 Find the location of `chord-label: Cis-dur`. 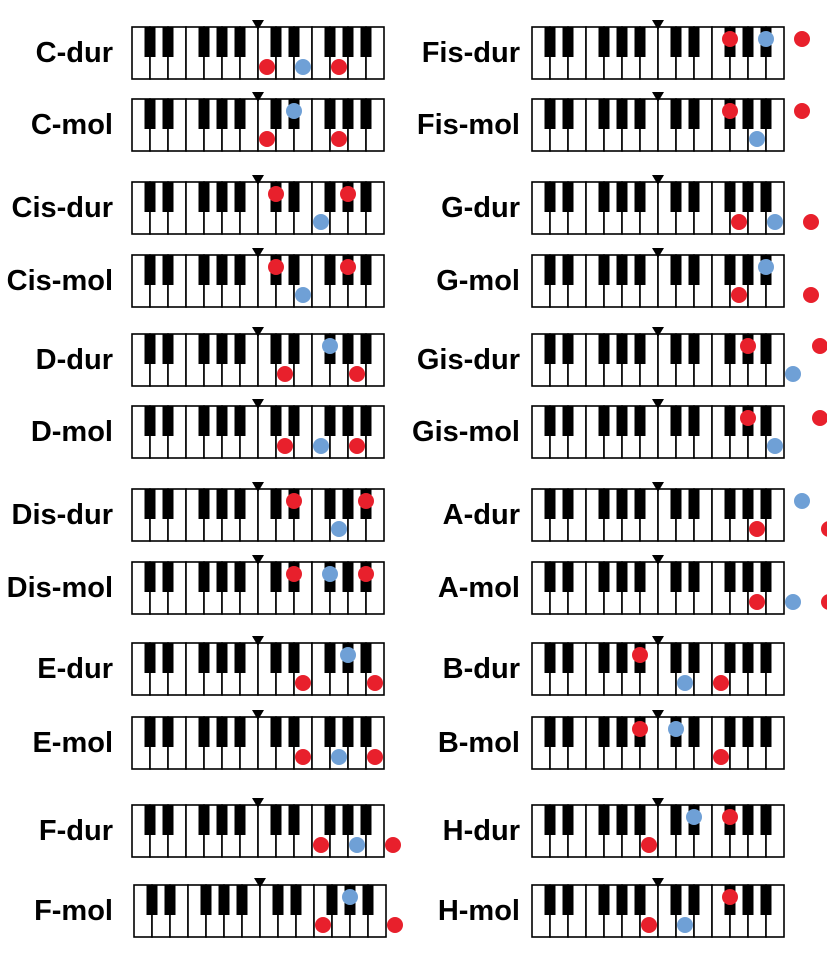

chord-label: Cis-dur is located at coordinates (62, 208).